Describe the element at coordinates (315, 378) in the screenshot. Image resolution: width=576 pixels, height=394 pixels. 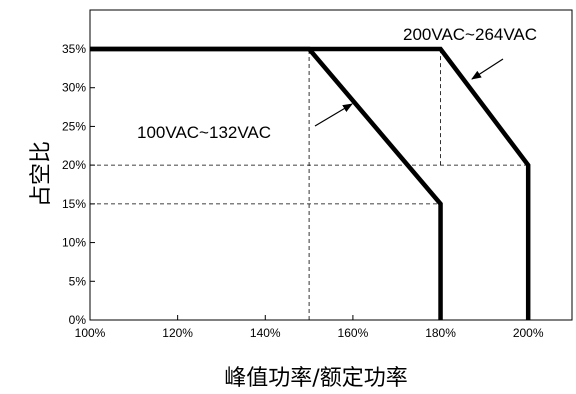
I see `x-axis-title: 峰值功率/额定功率` at that location.